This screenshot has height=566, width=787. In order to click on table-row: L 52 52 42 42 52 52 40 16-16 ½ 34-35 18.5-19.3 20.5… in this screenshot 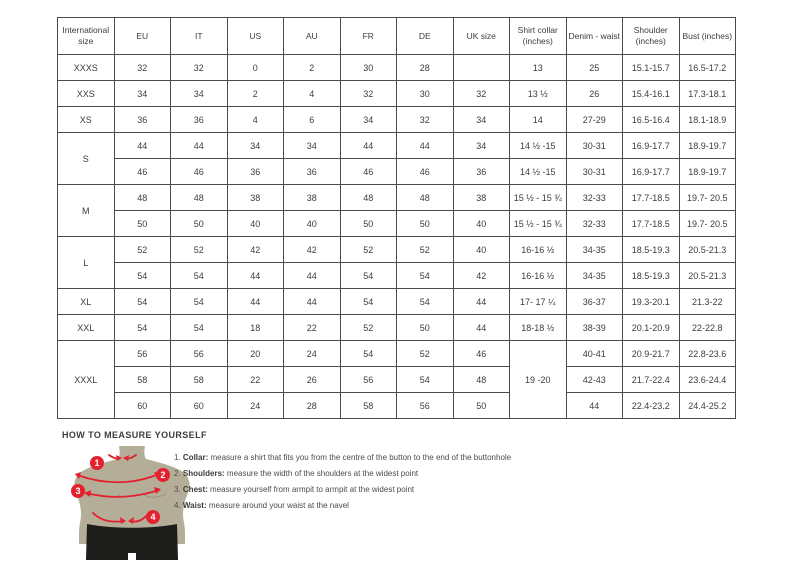, I will do `click(396, 262)`.